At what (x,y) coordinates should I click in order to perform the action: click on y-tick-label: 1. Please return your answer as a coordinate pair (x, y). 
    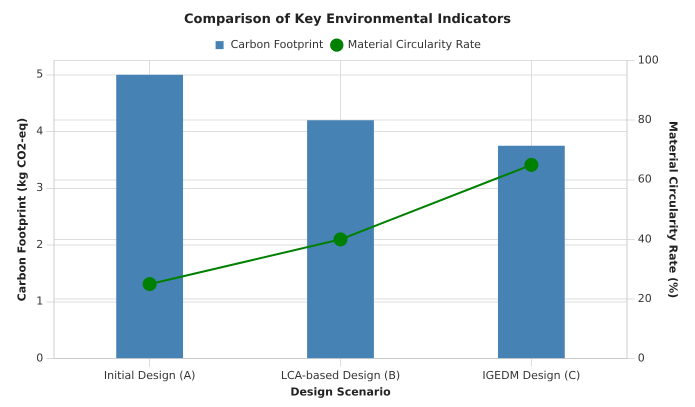
    Looking at the image, I should click on (40, 301).